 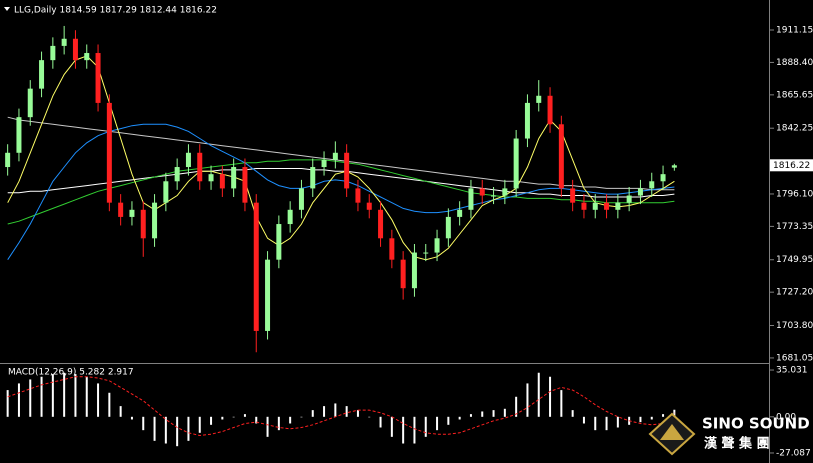 What do you see at coordinates (793, 453) in the screenshot?
I see `y-tick-label: -27.087` at bounding box center [793, 453].